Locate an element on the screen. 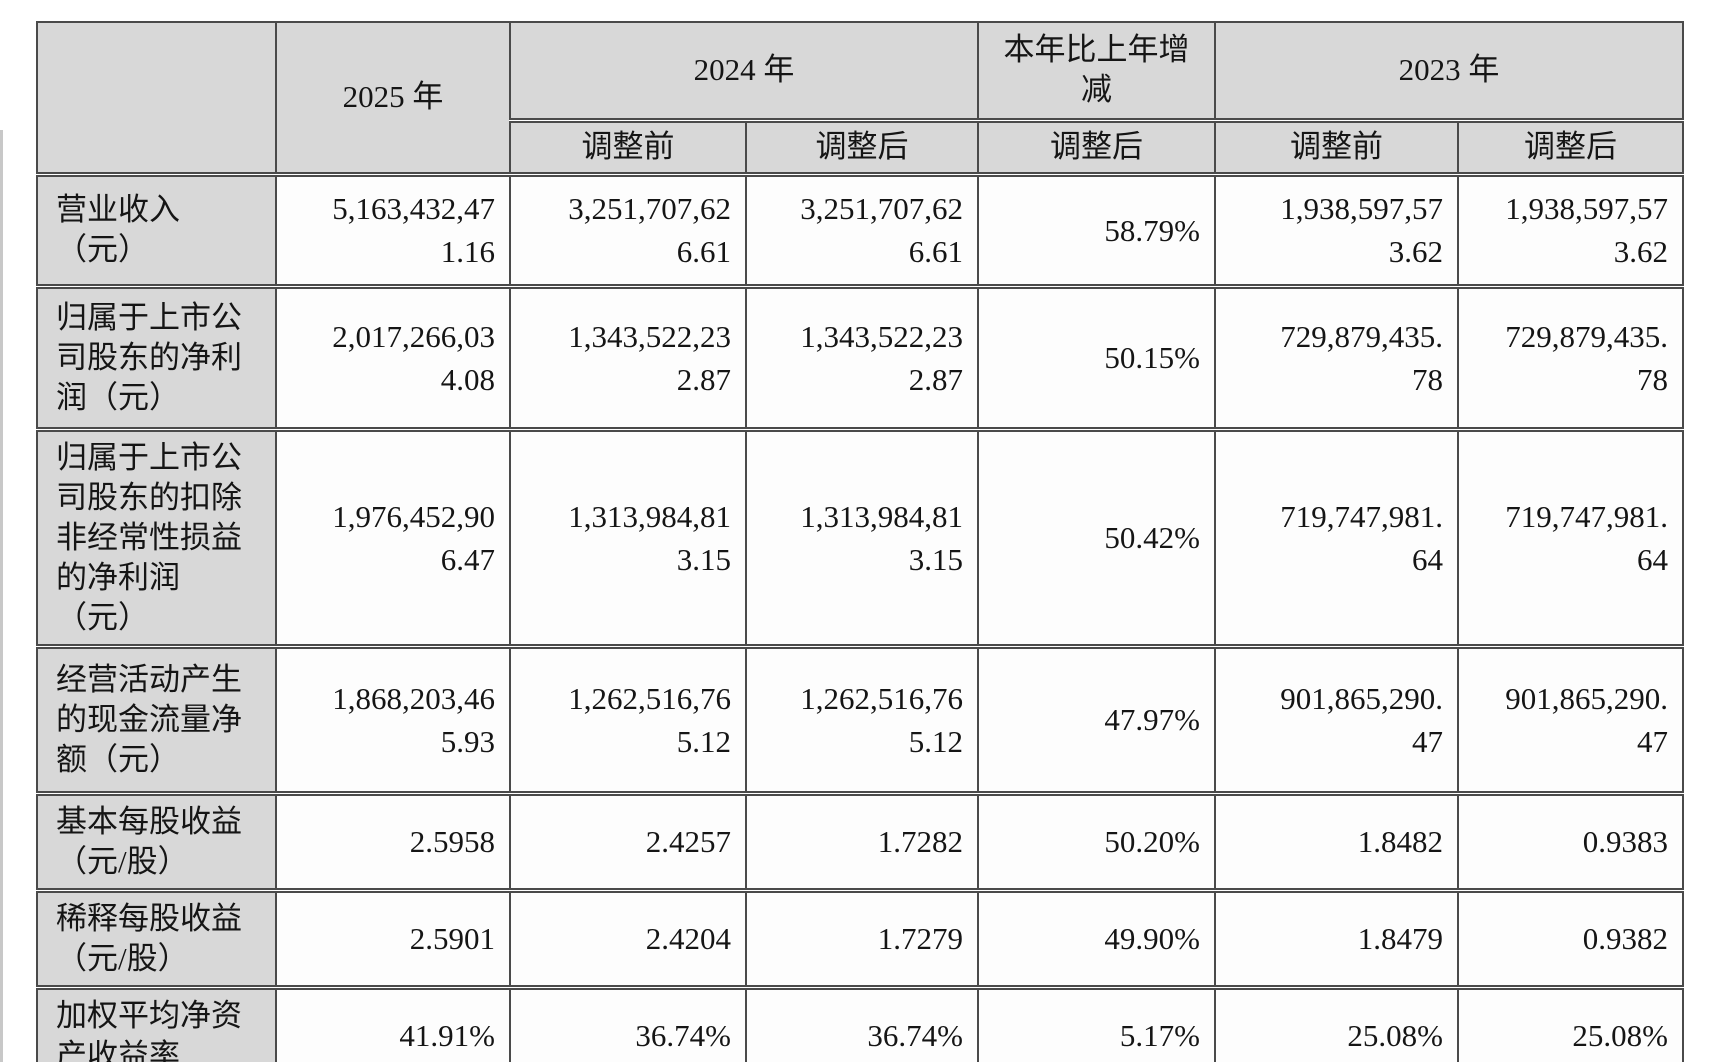  cell-2025: 1,868,203,465.93 is located at coordinates (393, 718).